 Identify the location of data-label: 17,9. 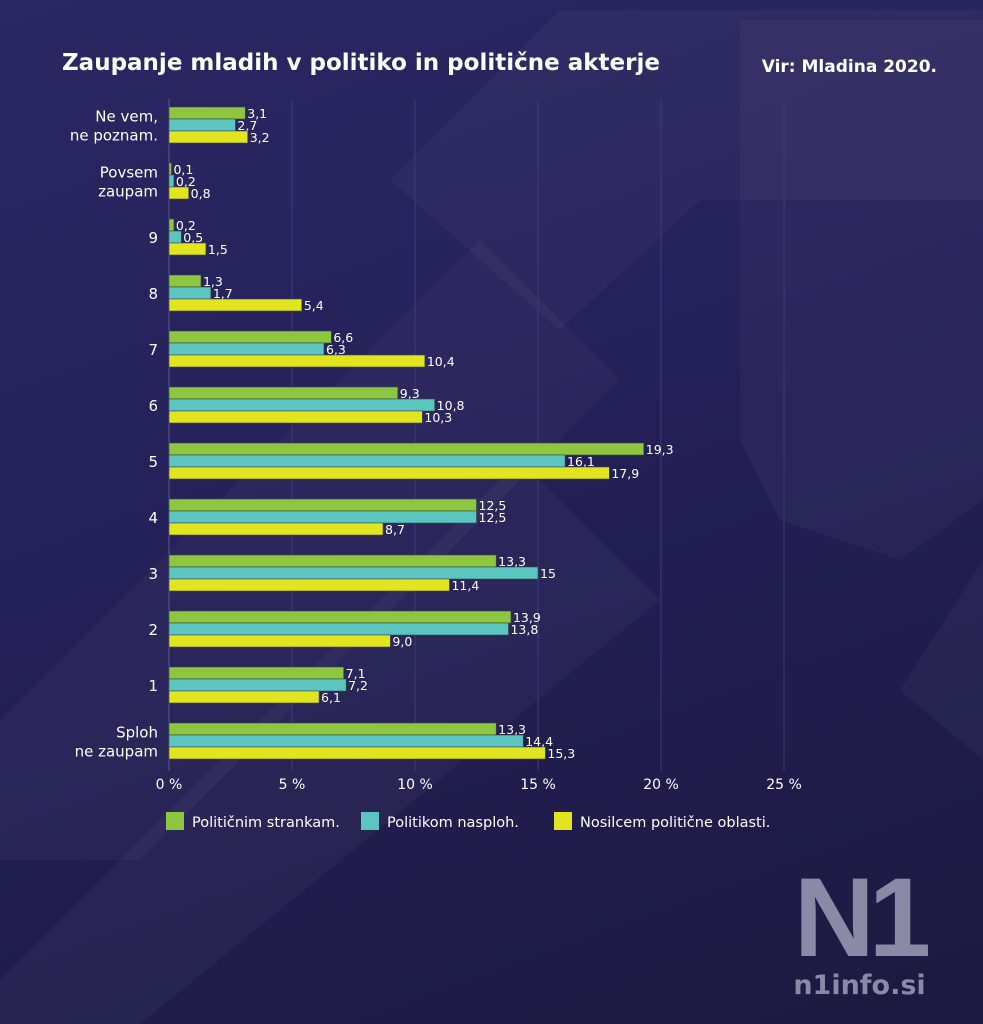
(625, 473).